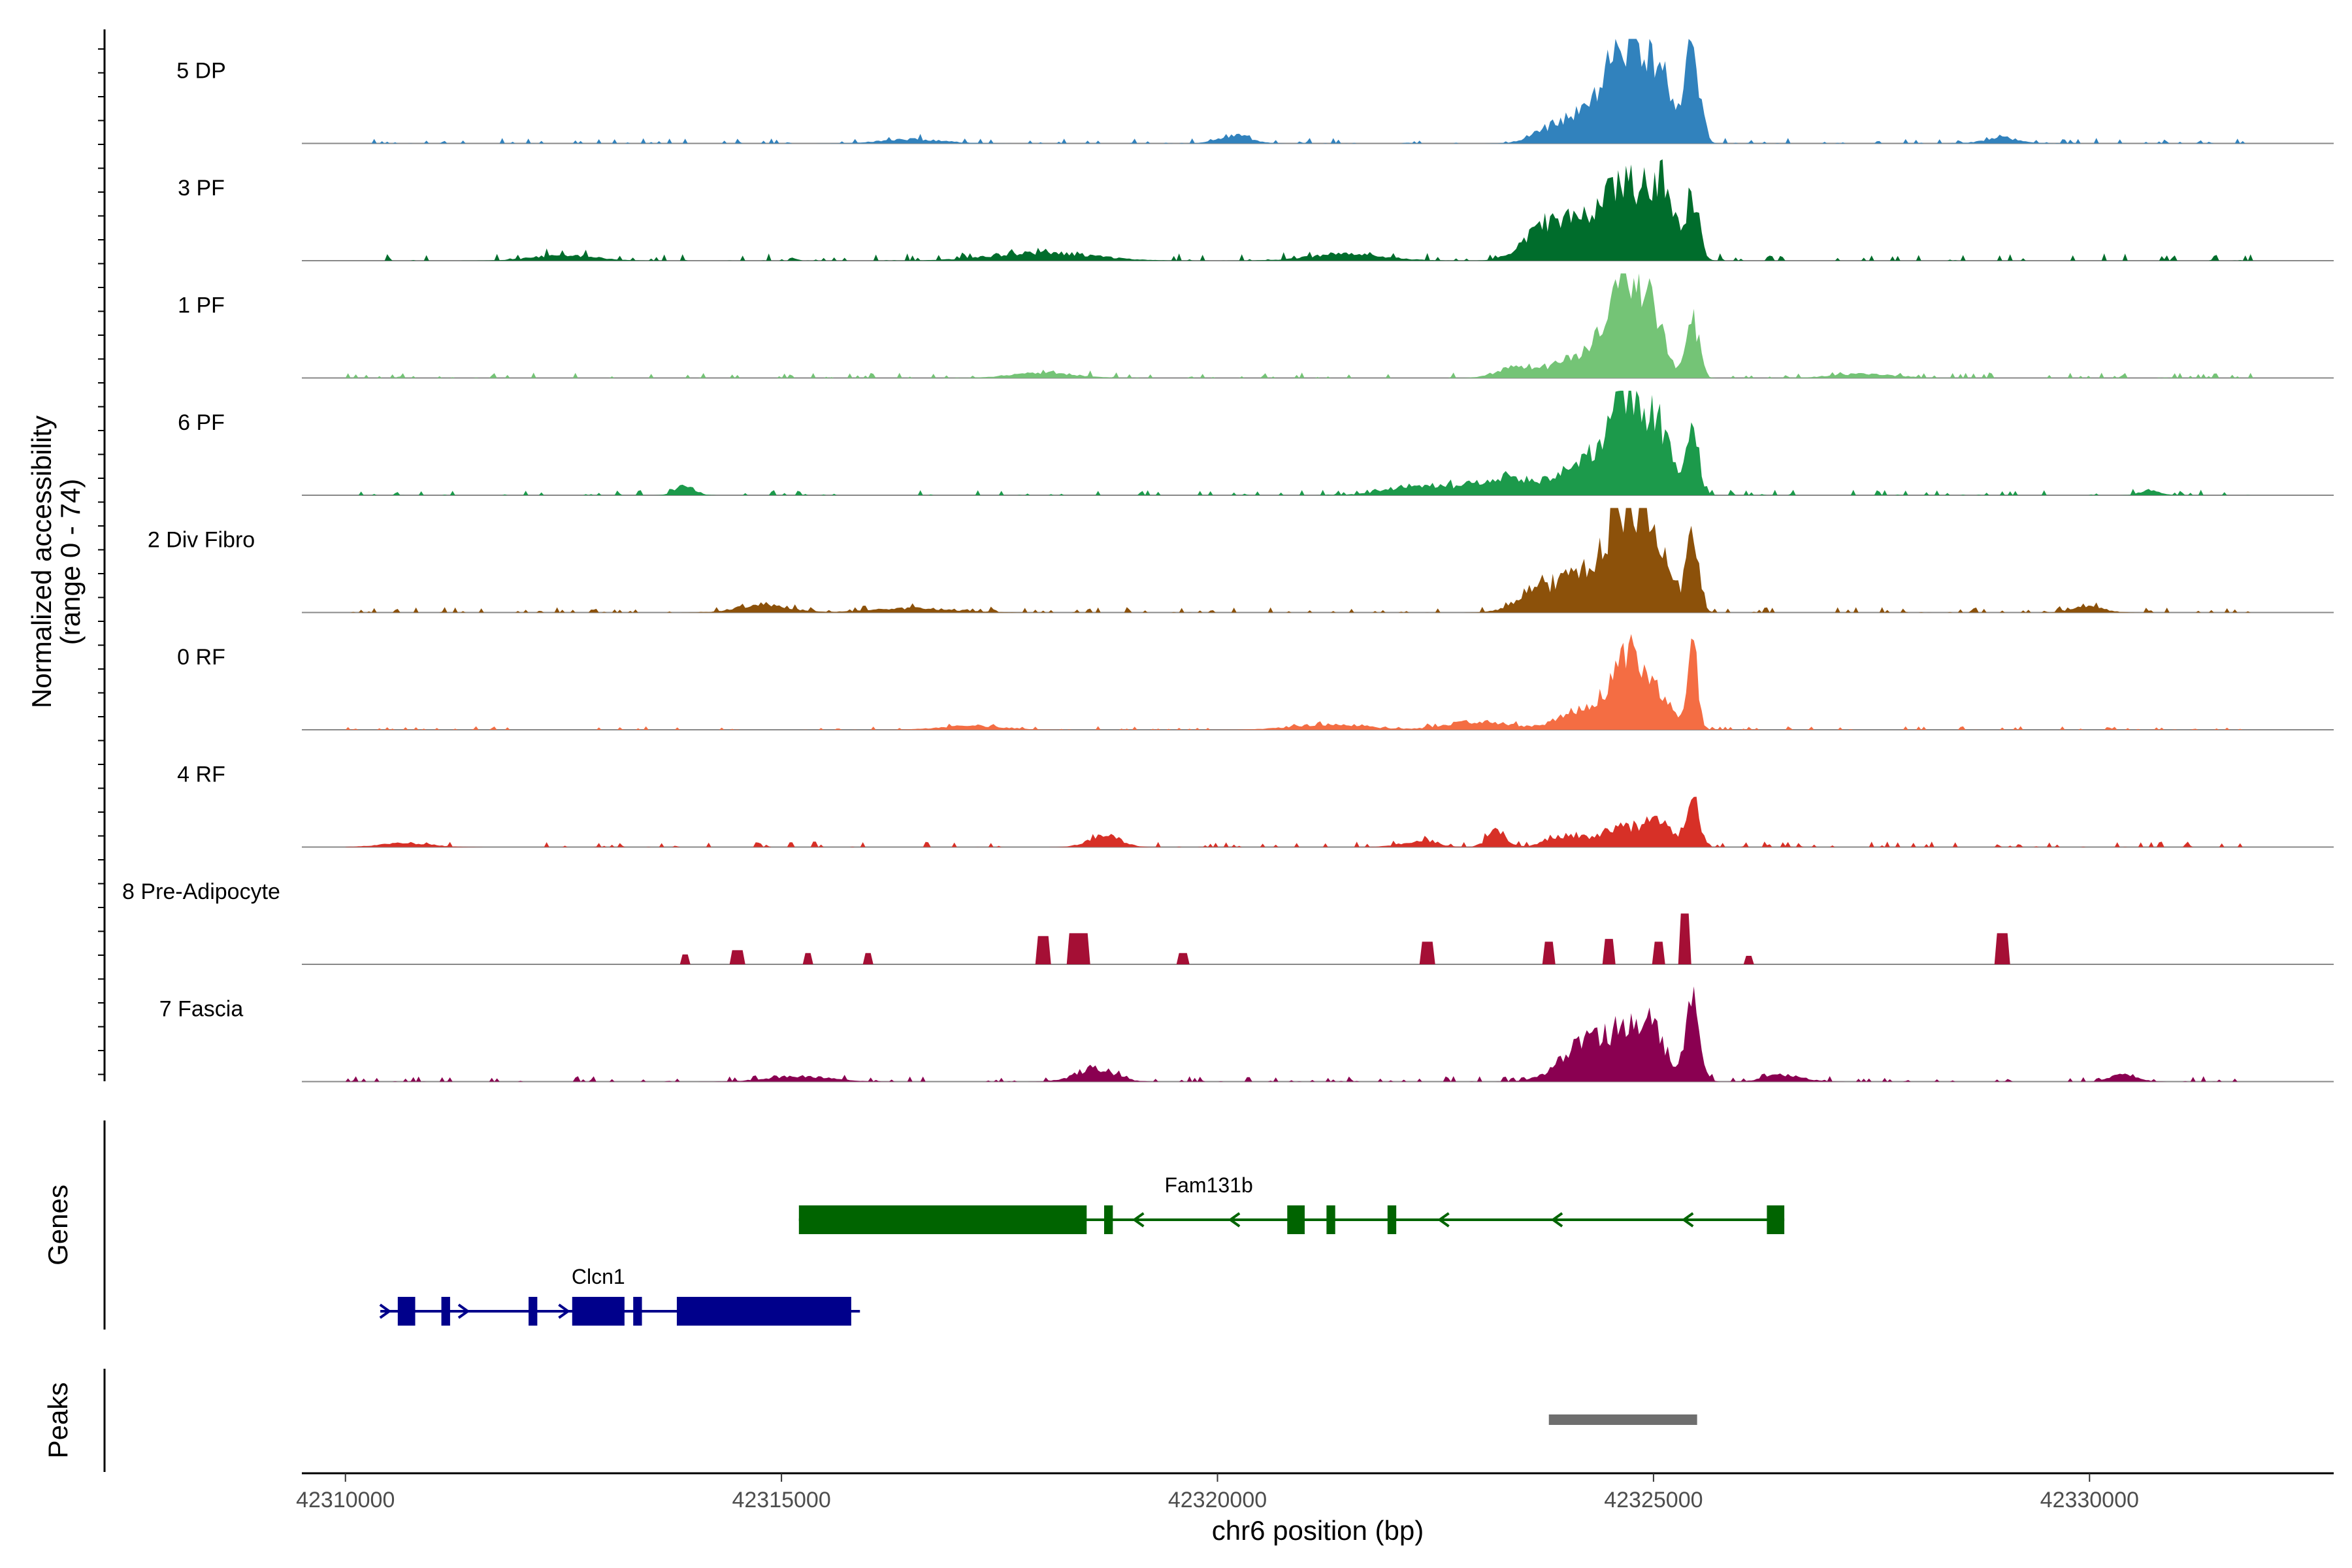 The image size is (2352, 1568). What do you see at coordinates (1209, 1185) in the screenshot?
I see `gene-label: Fam131b` at bounding box center [1209, 1185].